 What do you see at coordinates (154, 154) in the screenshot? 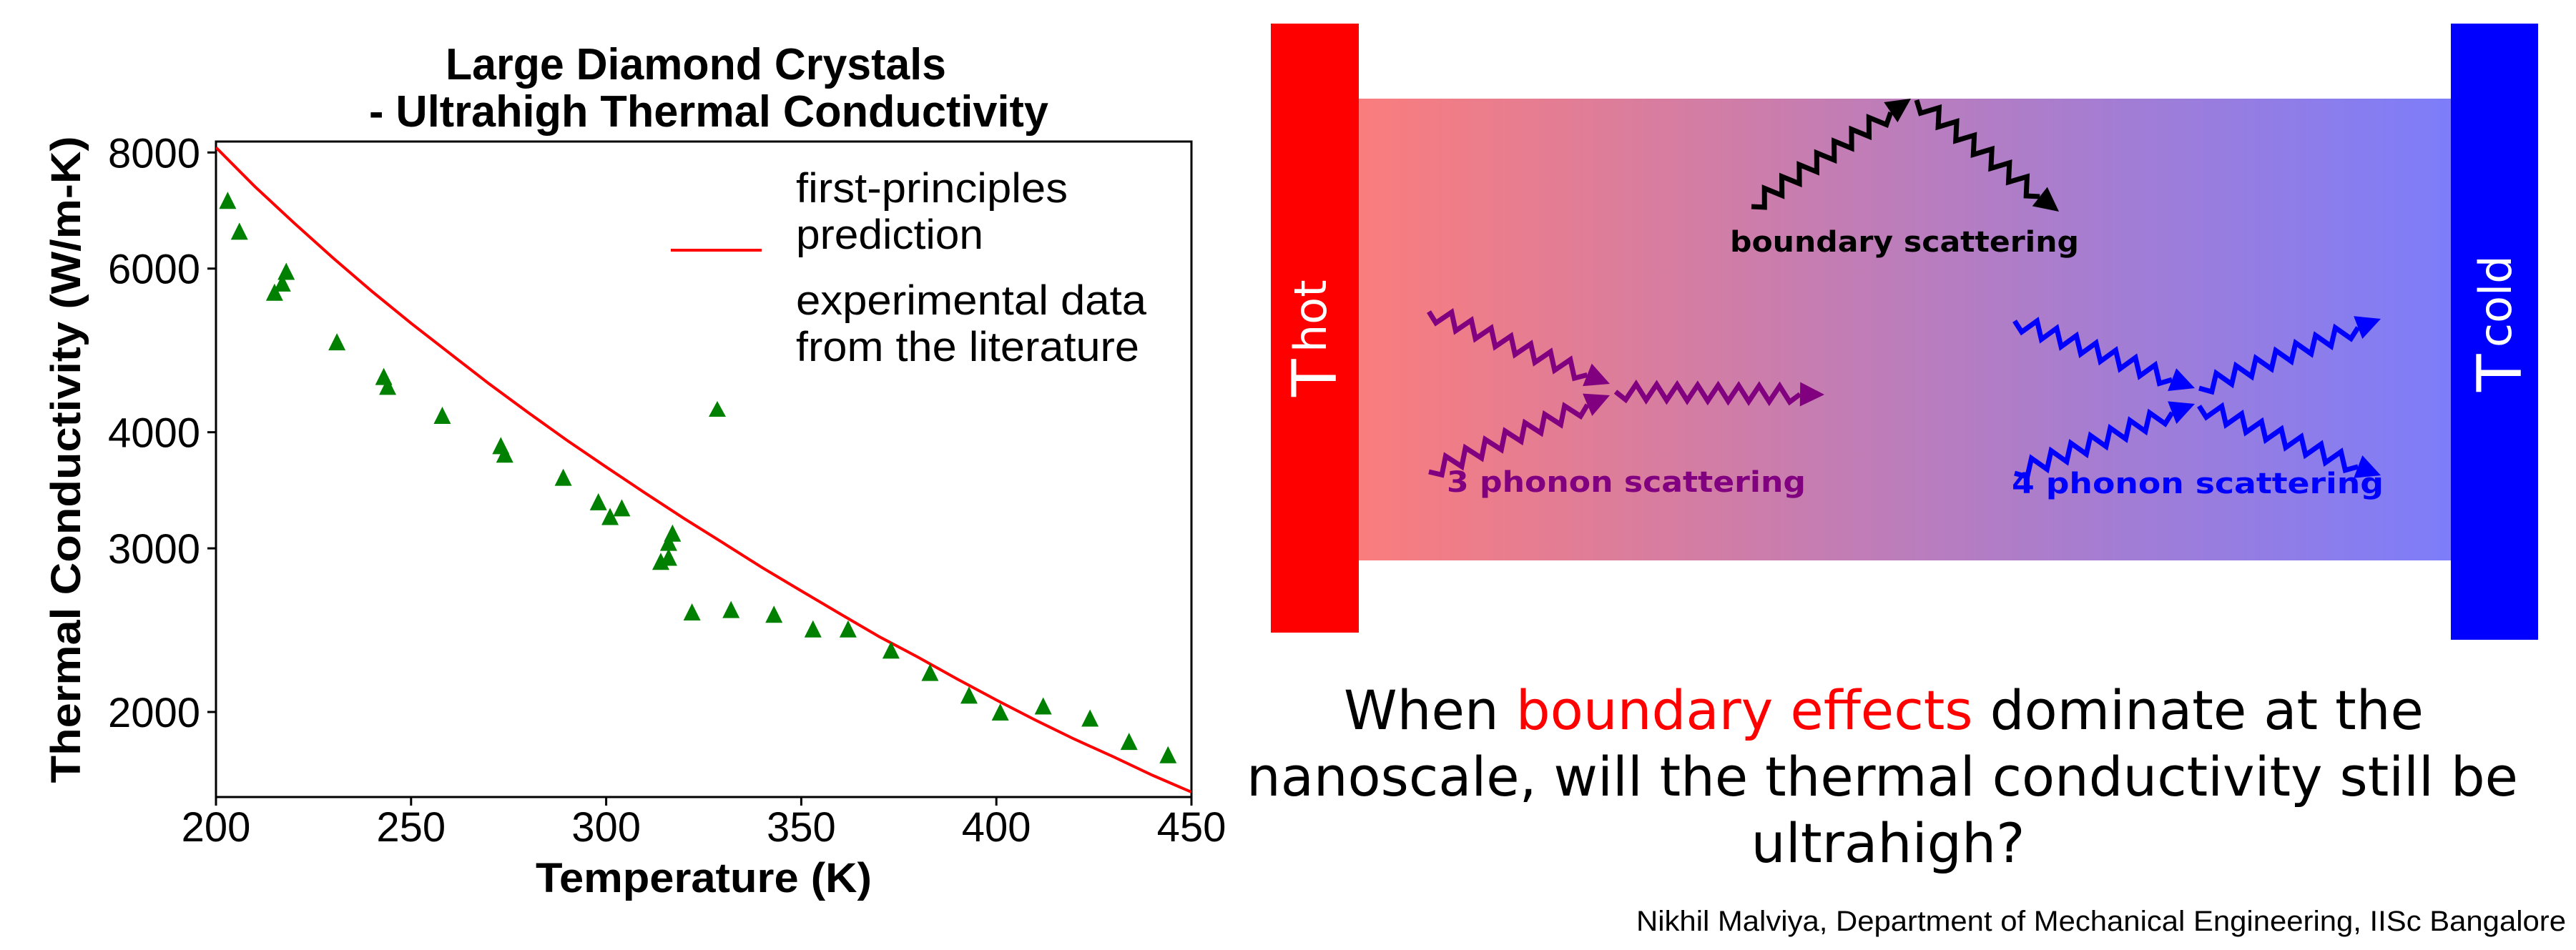
I see `y-tick-label: 8000` at bounding box center [154, 154].